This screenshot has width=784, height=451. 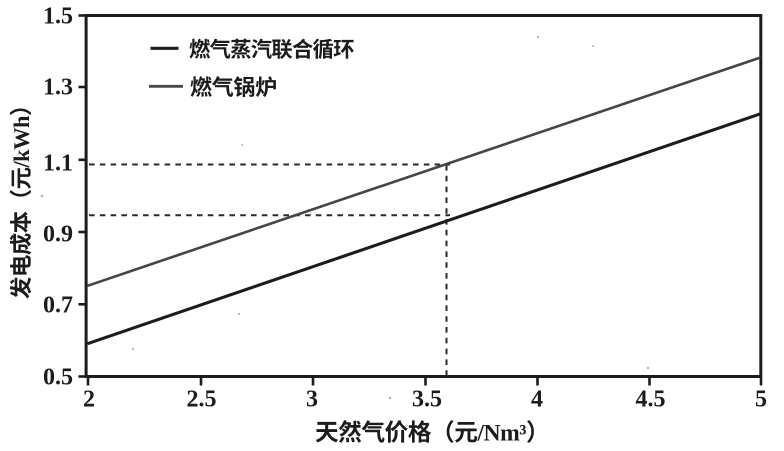 What do you see at coordinates (58, 306) in the screenshot?
I see `svg-text: 0.7` at bounding box center [58, 306].